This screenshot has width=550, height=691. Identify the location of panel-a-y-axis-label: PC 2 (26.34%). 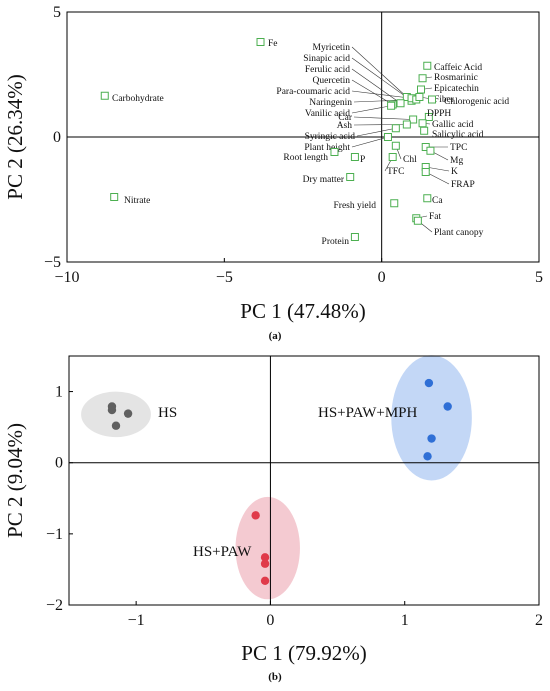
(15, 136).